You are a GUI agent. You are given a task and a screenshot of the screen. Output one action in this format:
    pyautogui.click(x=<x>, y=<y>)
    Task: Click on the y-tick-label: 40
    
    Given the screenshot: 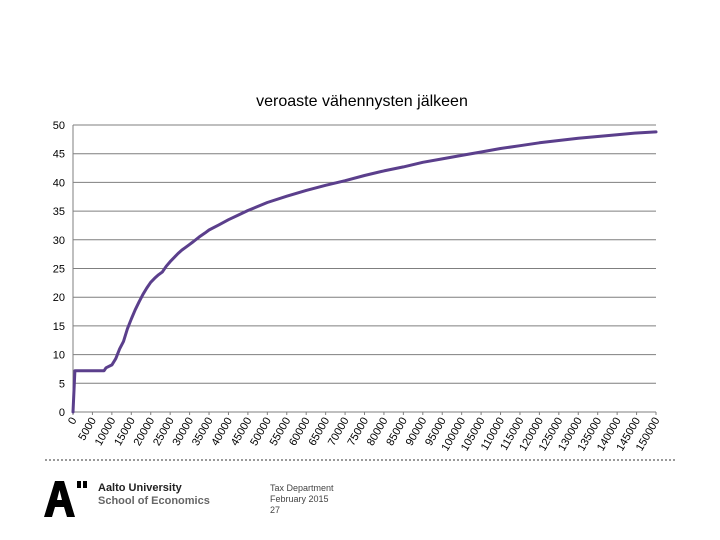 What is the action you would take?
    pyautogui.click(x=59, y=183)
    